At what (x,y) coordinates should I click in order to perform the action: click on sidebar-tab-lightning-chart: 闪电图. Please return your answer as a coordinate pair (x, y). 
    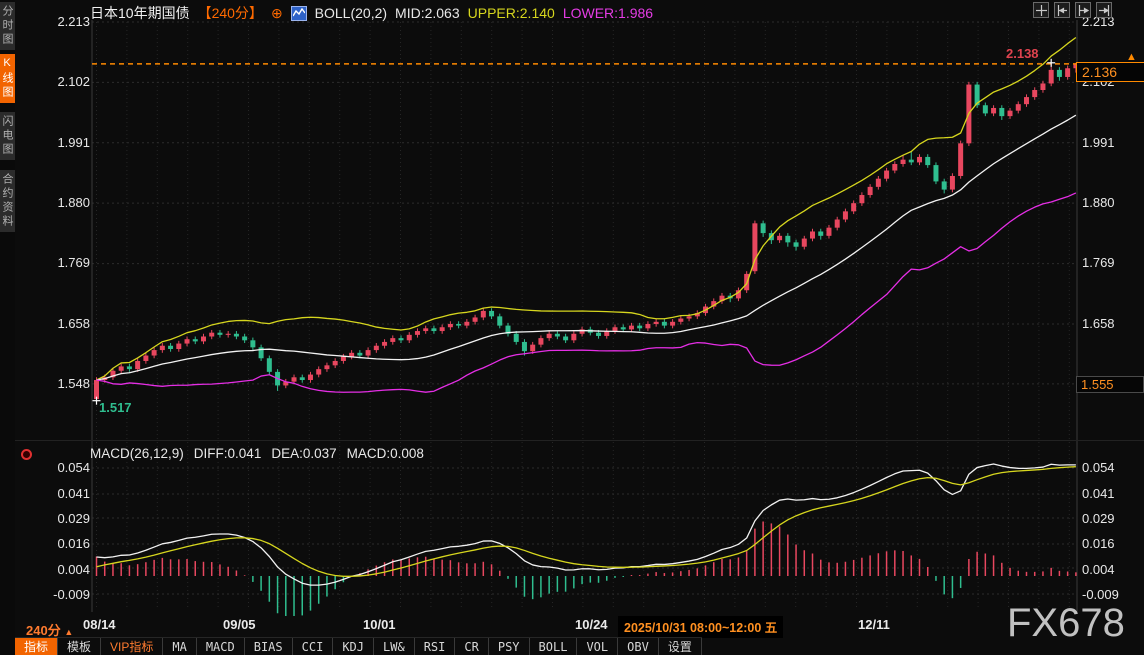
    Looking at the image, I should click on (7, 136).